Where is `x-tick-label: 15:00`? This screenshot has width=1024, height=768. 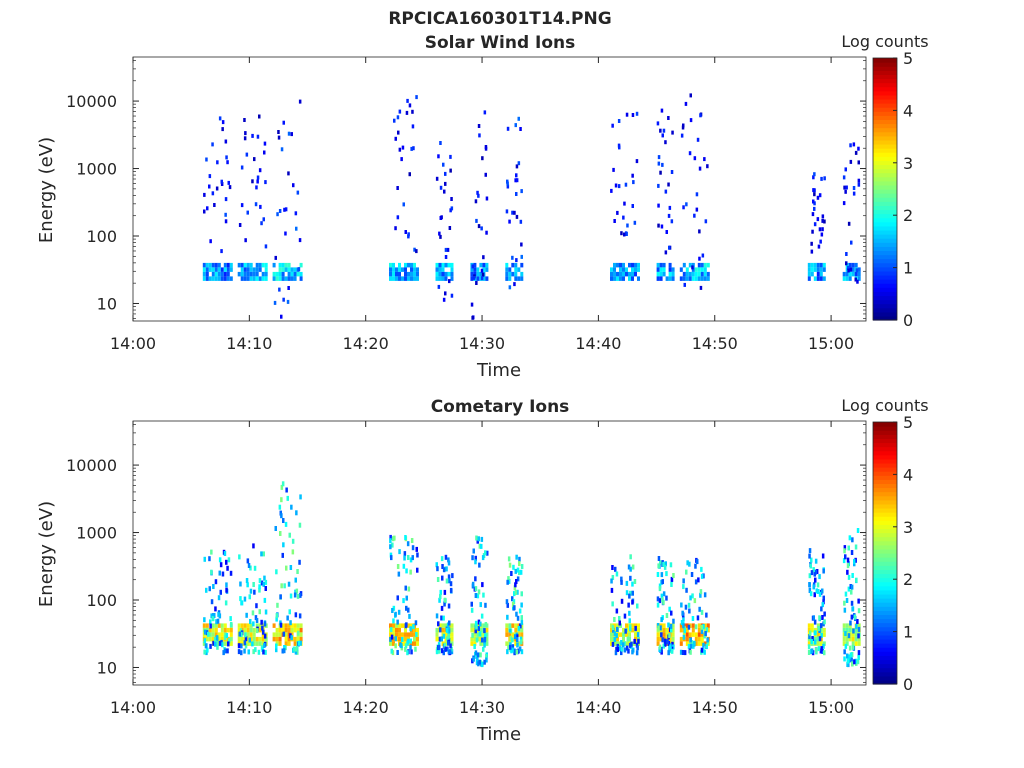
x-tick-label: 15:00 is located at coordinates (831, 343).